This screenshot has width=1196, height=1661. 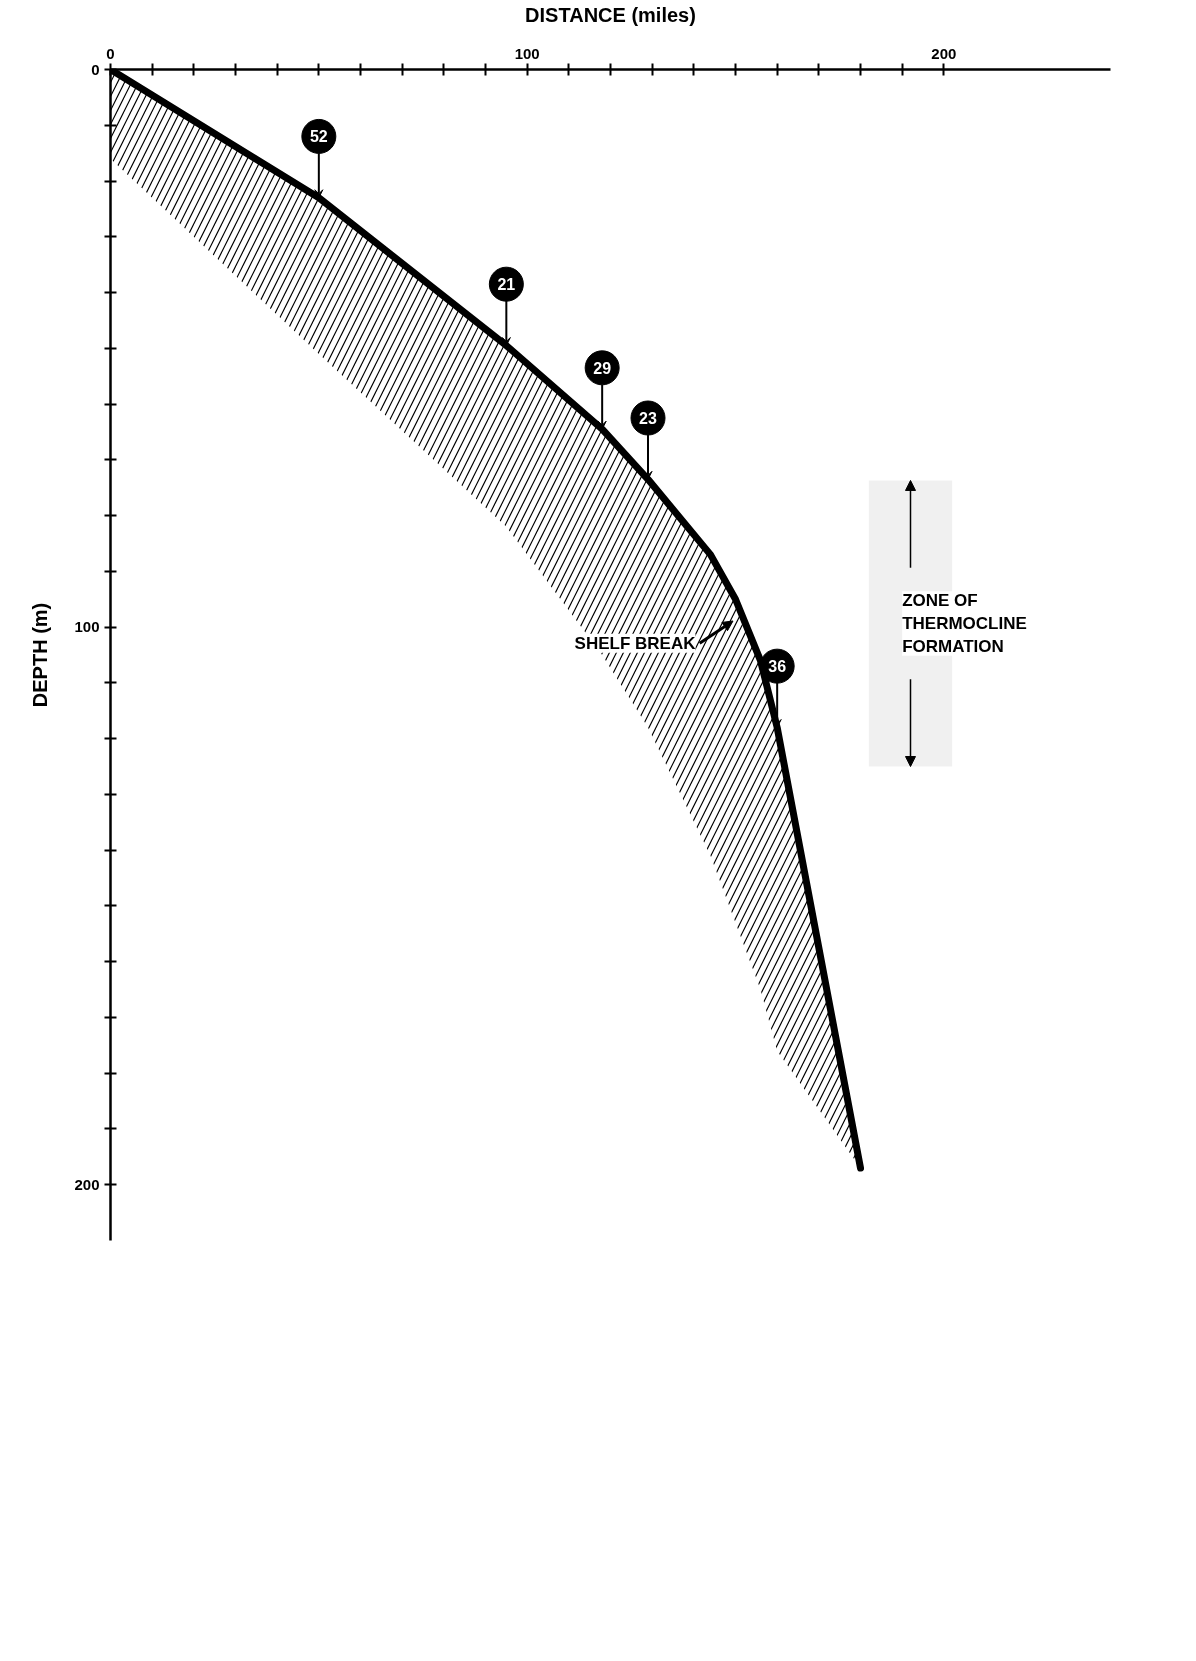 What do you see at coordinates (777, 667) in the screenshot?
I see `annotation: 36` at bounding box center [777, 667].